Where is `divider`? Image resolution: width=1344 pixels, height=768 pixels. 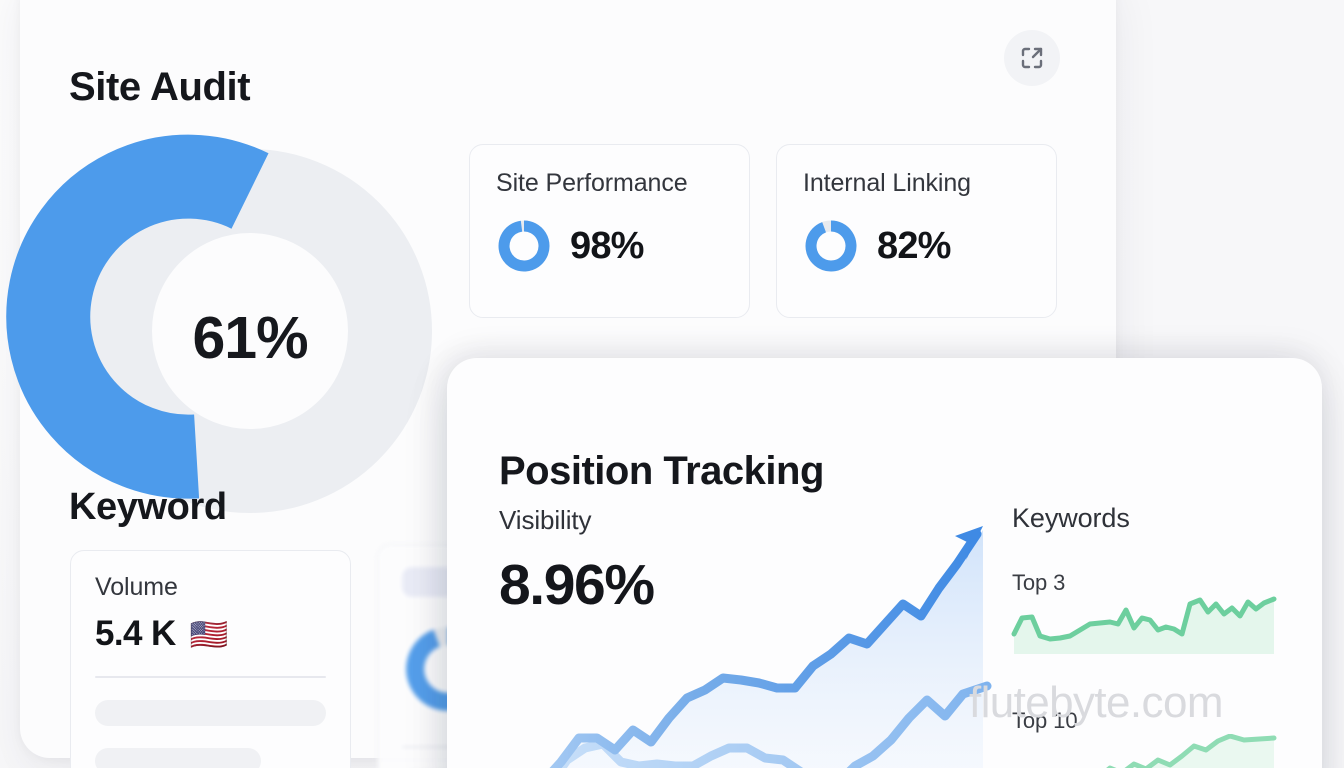 divider is located at coordinates (210, 677).